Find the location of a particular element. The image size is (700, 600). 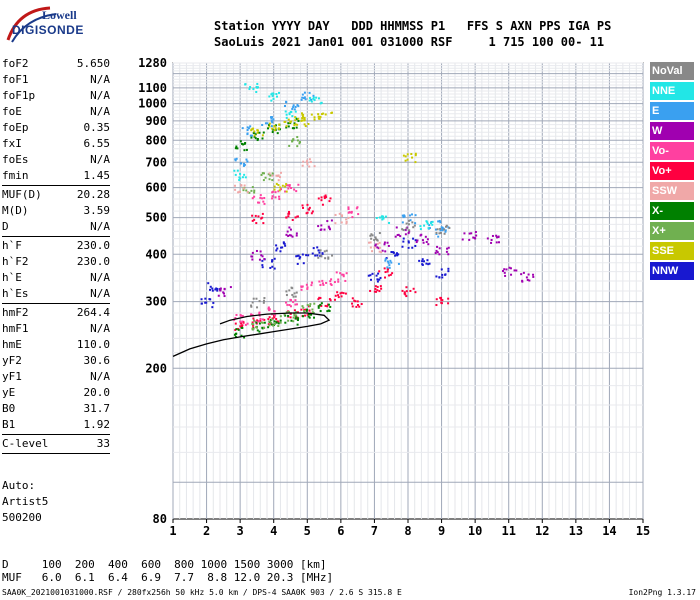

x-tick-label: 14 is located at coordinates (609, 531).